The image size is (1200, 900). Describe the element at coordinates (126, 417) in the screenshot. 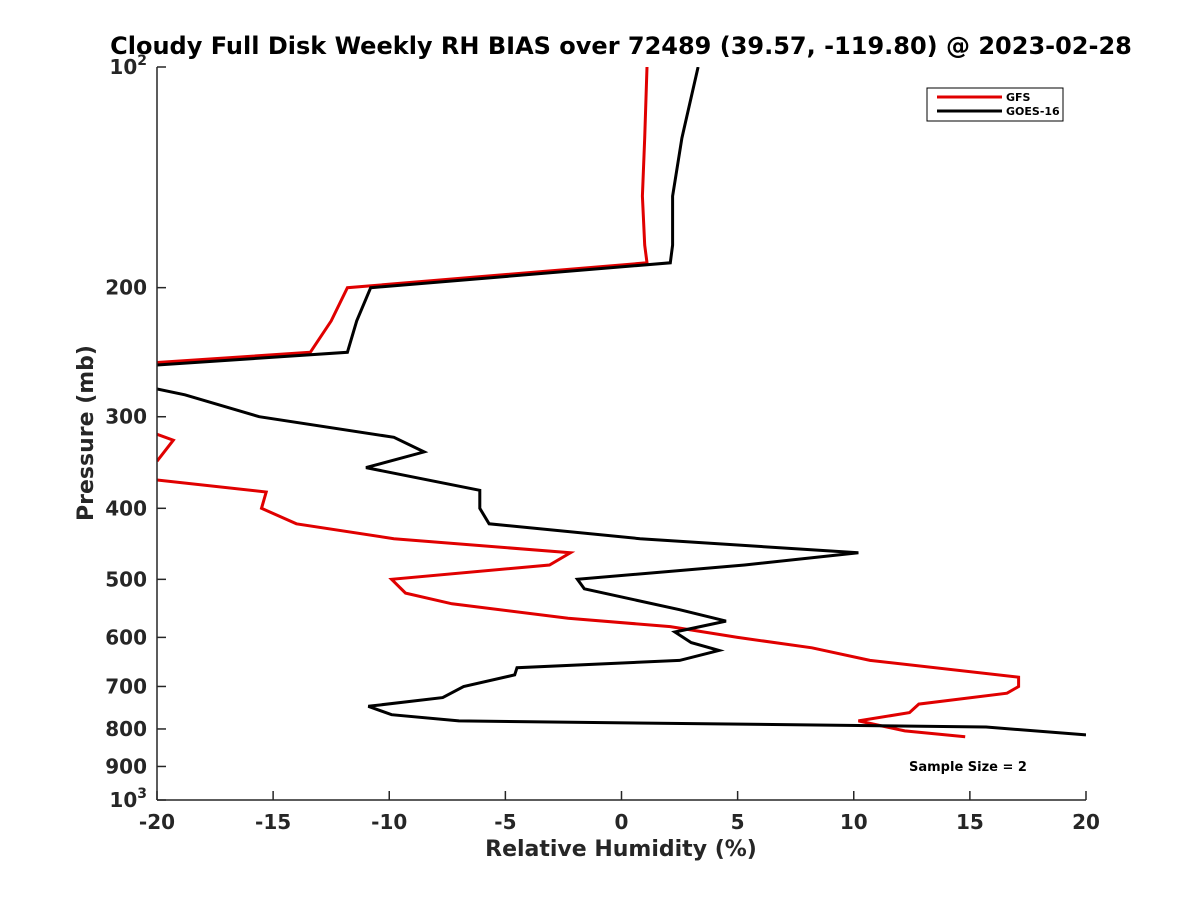

I see `y-tick-label: 300` at that location.